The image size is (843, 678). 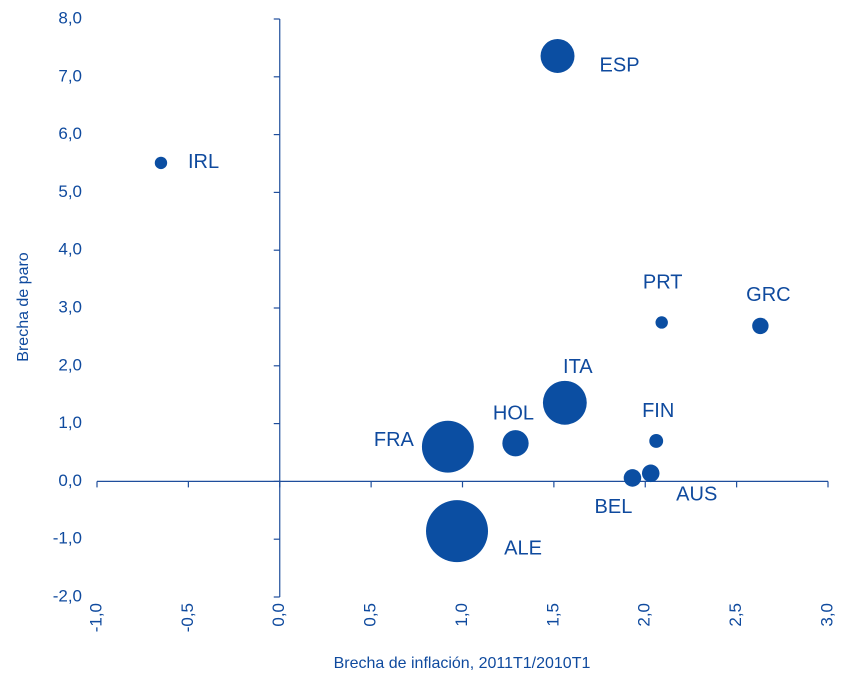 What do you see at coordinates (658, 411) in the screenshot?
I see `point-label: FIN` at bounding box center [658, 411].